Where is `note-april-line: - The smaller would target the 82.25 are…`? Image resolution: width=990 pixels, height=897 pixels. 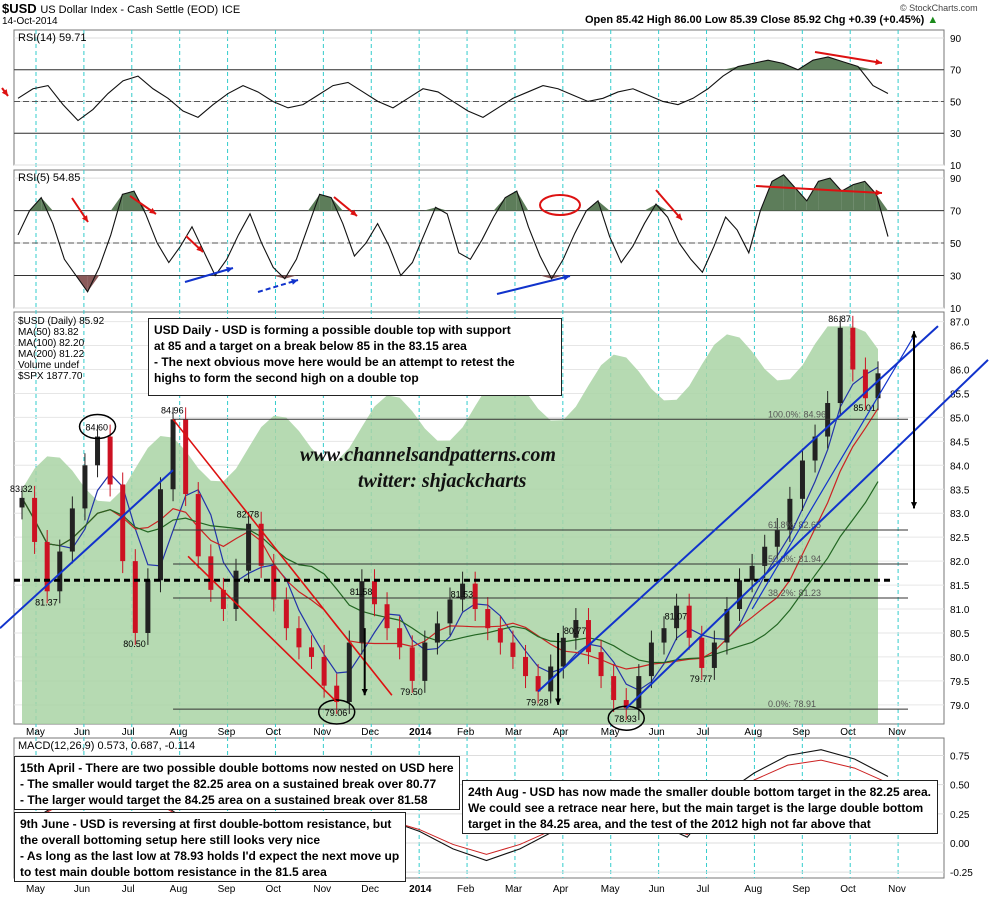
note-april-line: - The smaller would target the 82.25 are… is located at coordinates (228, 784).